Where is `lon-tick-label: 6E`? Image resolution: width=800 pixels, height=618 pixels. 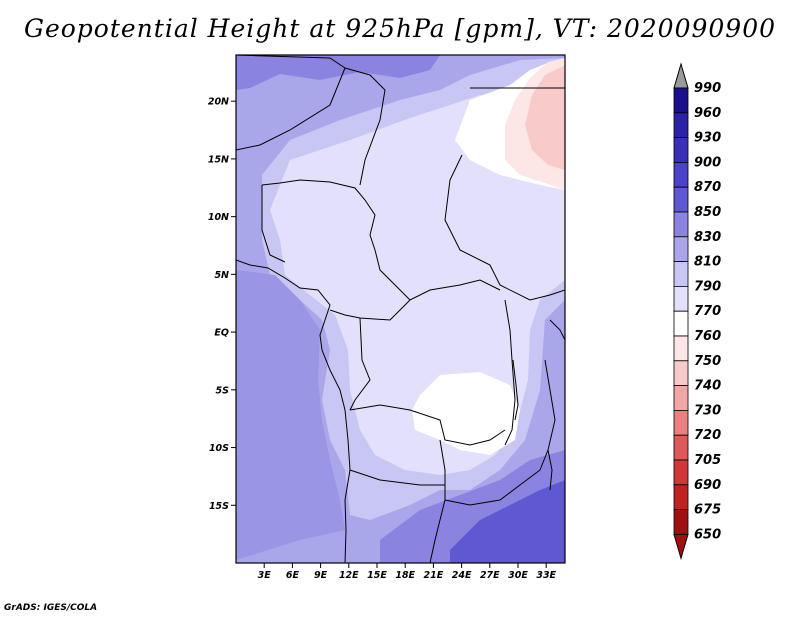 lon-tick-label: 6E is located at coordinates (293, 575).